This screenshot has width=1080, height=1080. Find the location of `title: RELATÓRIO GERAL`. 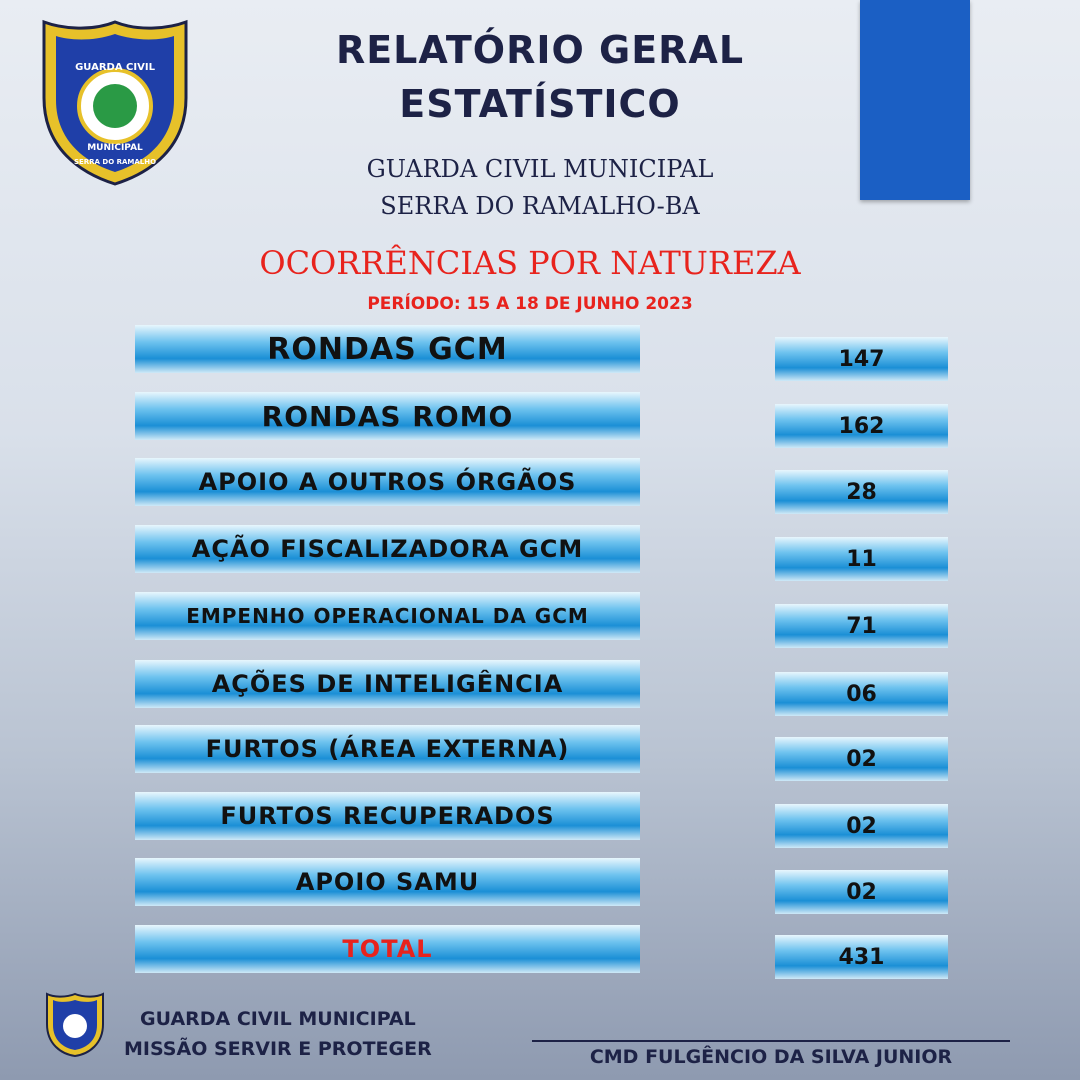

title: RELATÓRIO GERAL is located at coordinates (540, 50).